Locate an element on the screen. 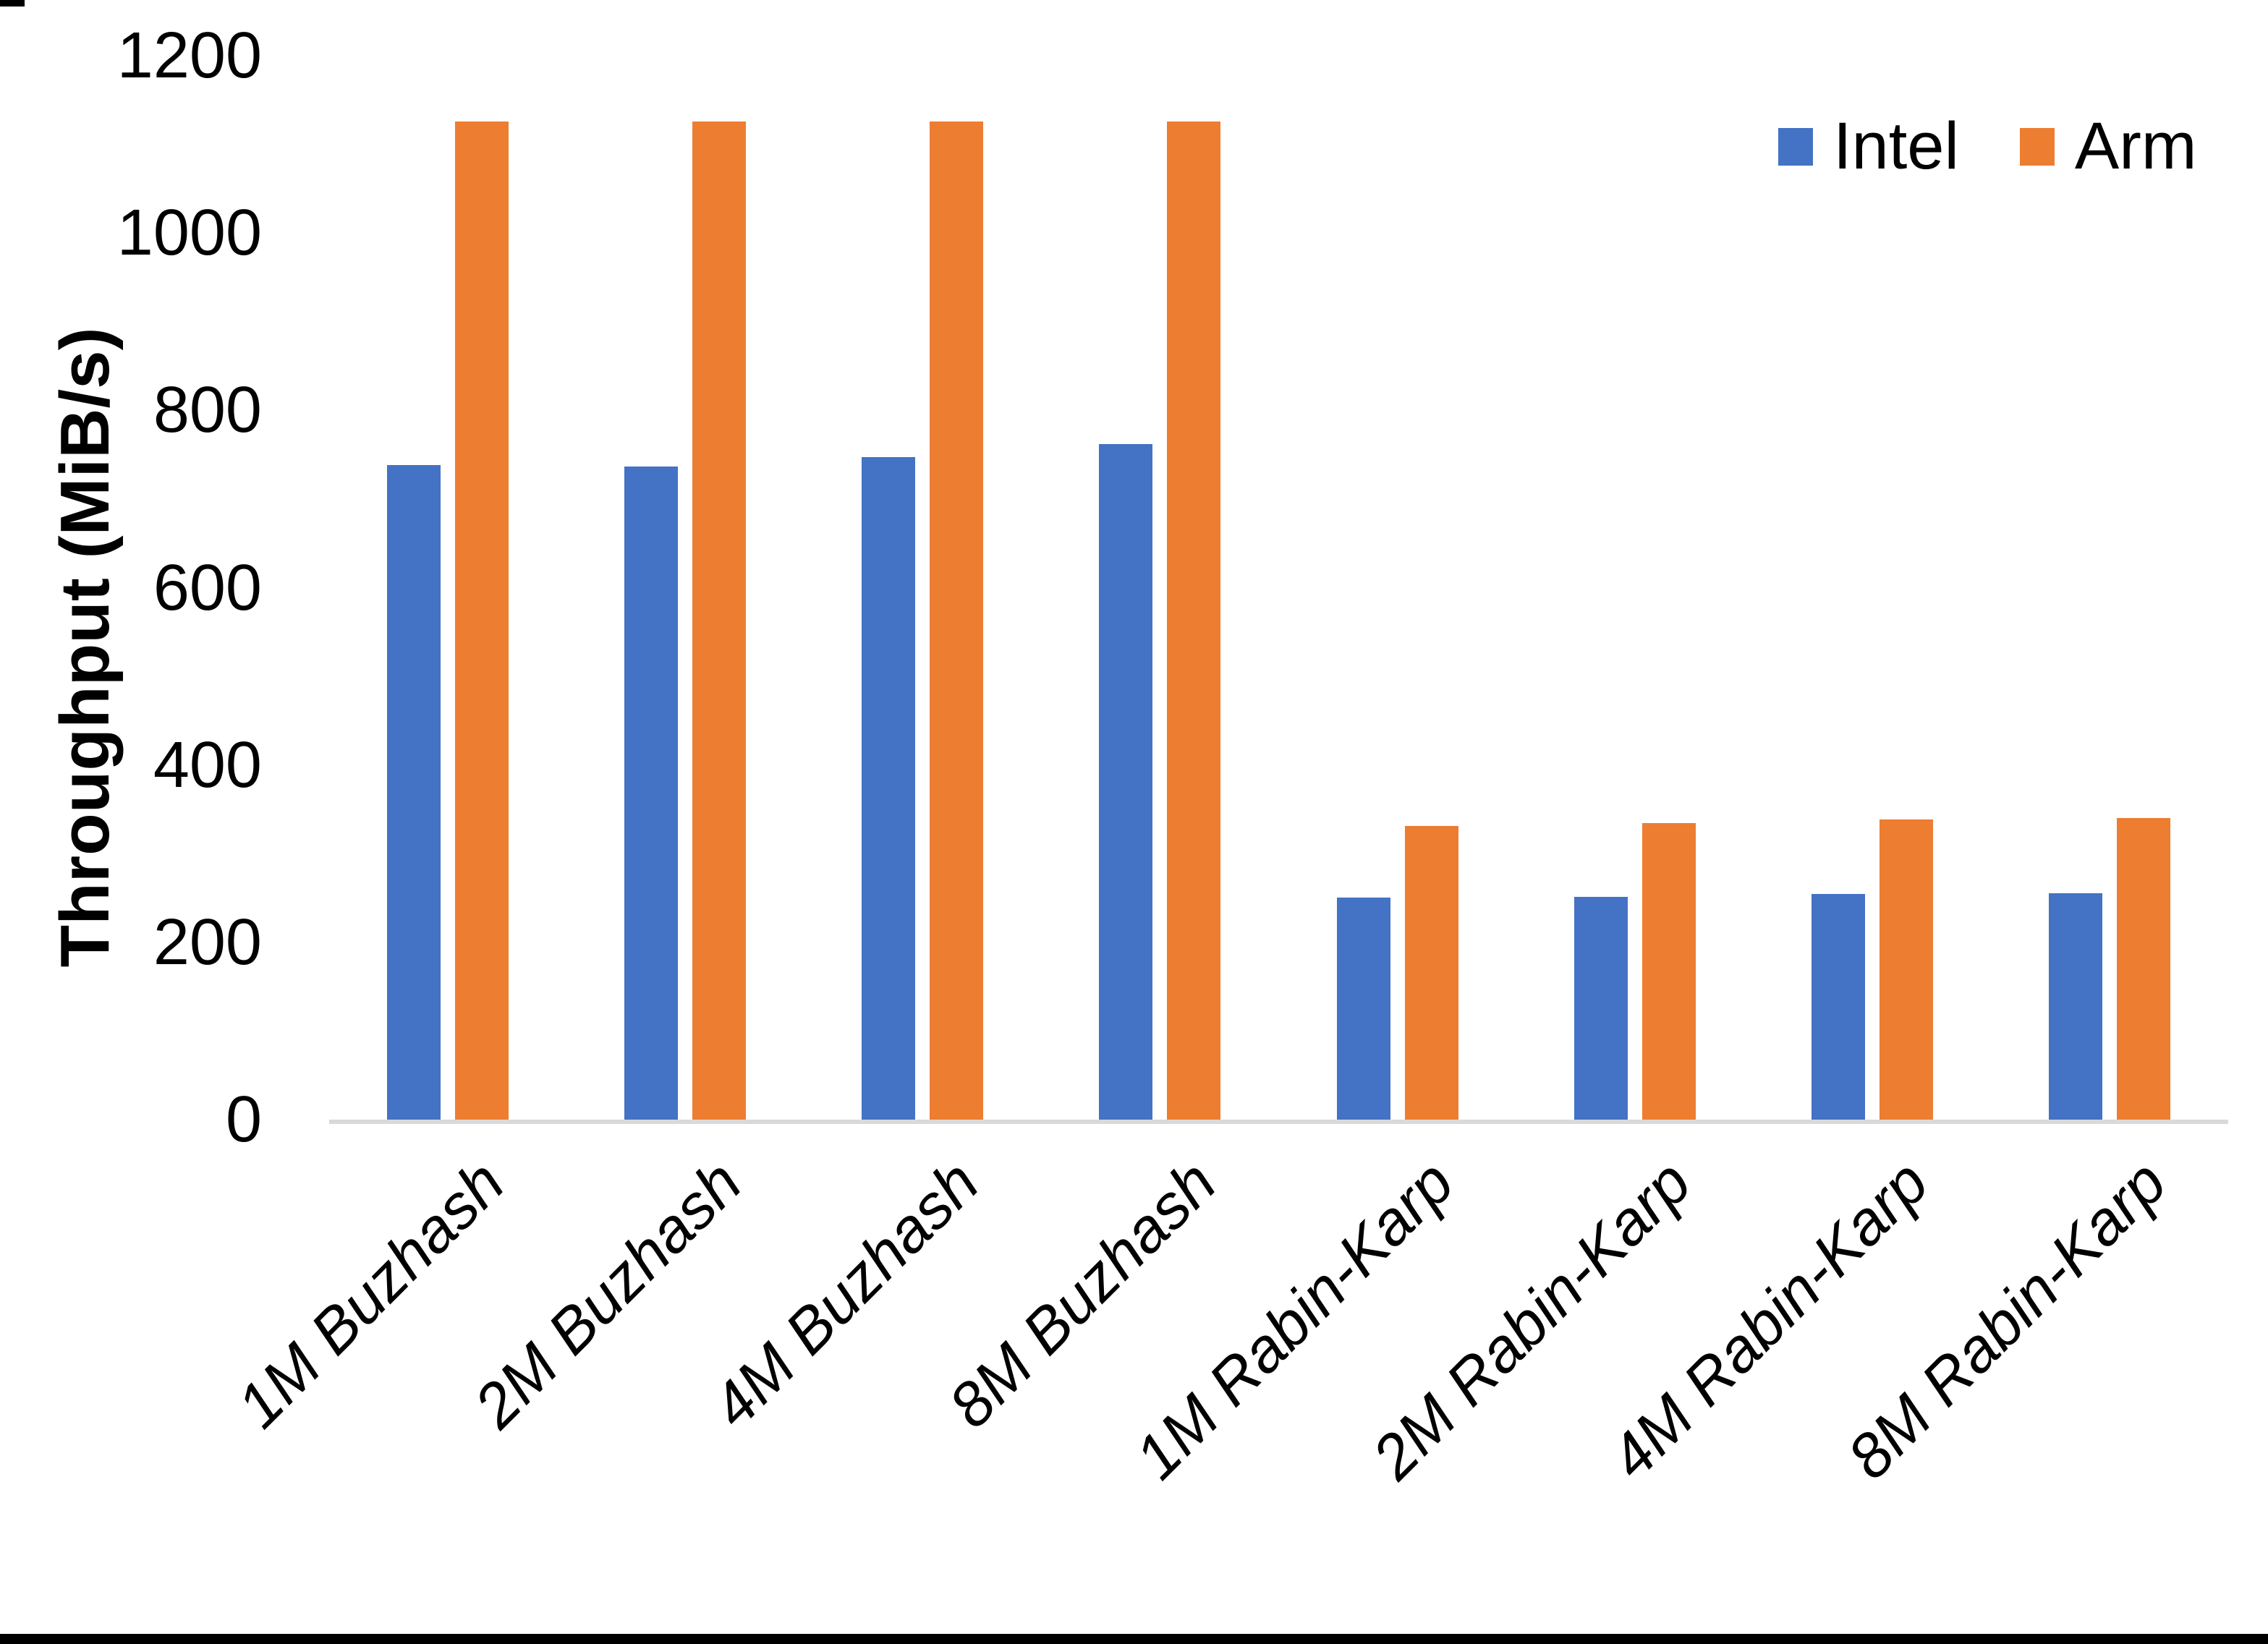 This screenshot has height=1644, width=2268. y-tick-label-200: 200 is located at coordinates (208, 942).